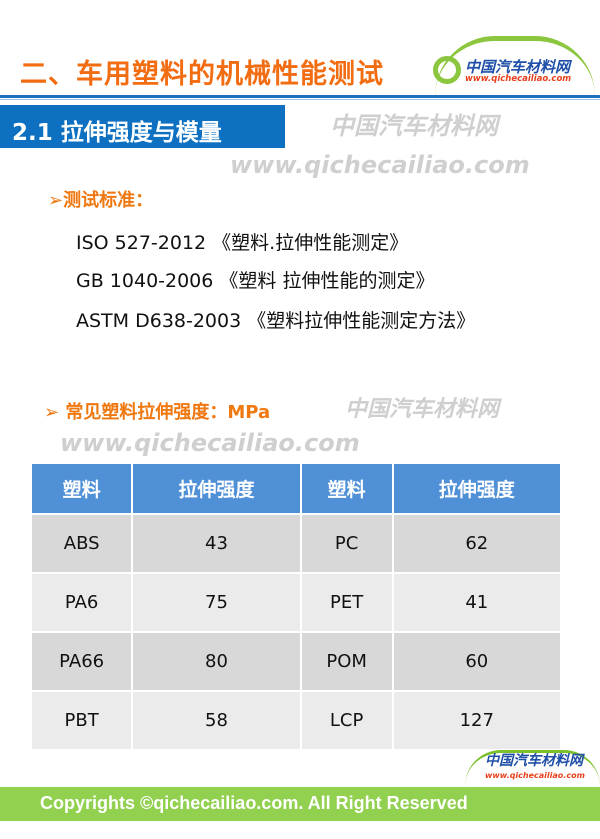 Image resolution: width=600 pixels, height=839 pixels. What do you see at coordinates (276, 321) in the screenshot?
I see `standard-item: ASTM D638-2003 《塑料拉伸性能测定方法》` at bounding box center [276, 321].